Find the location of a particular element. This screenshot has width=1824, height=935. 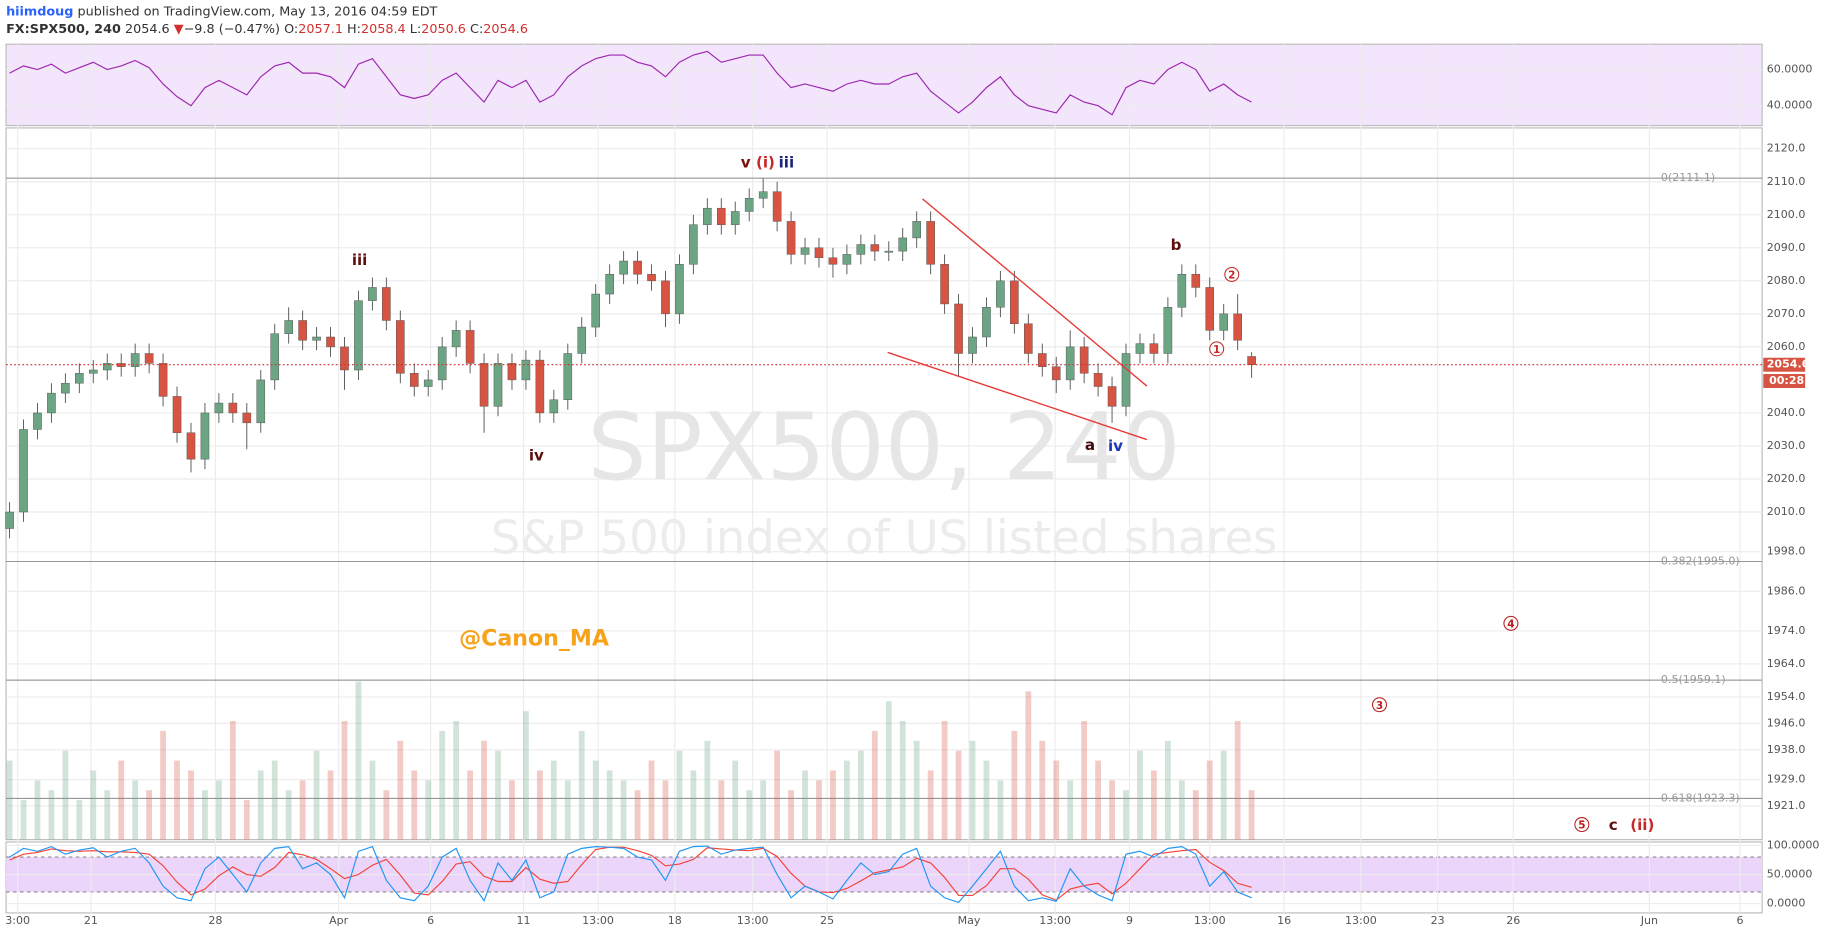

wave-label: 5 is located at coordinates (1581, 826).